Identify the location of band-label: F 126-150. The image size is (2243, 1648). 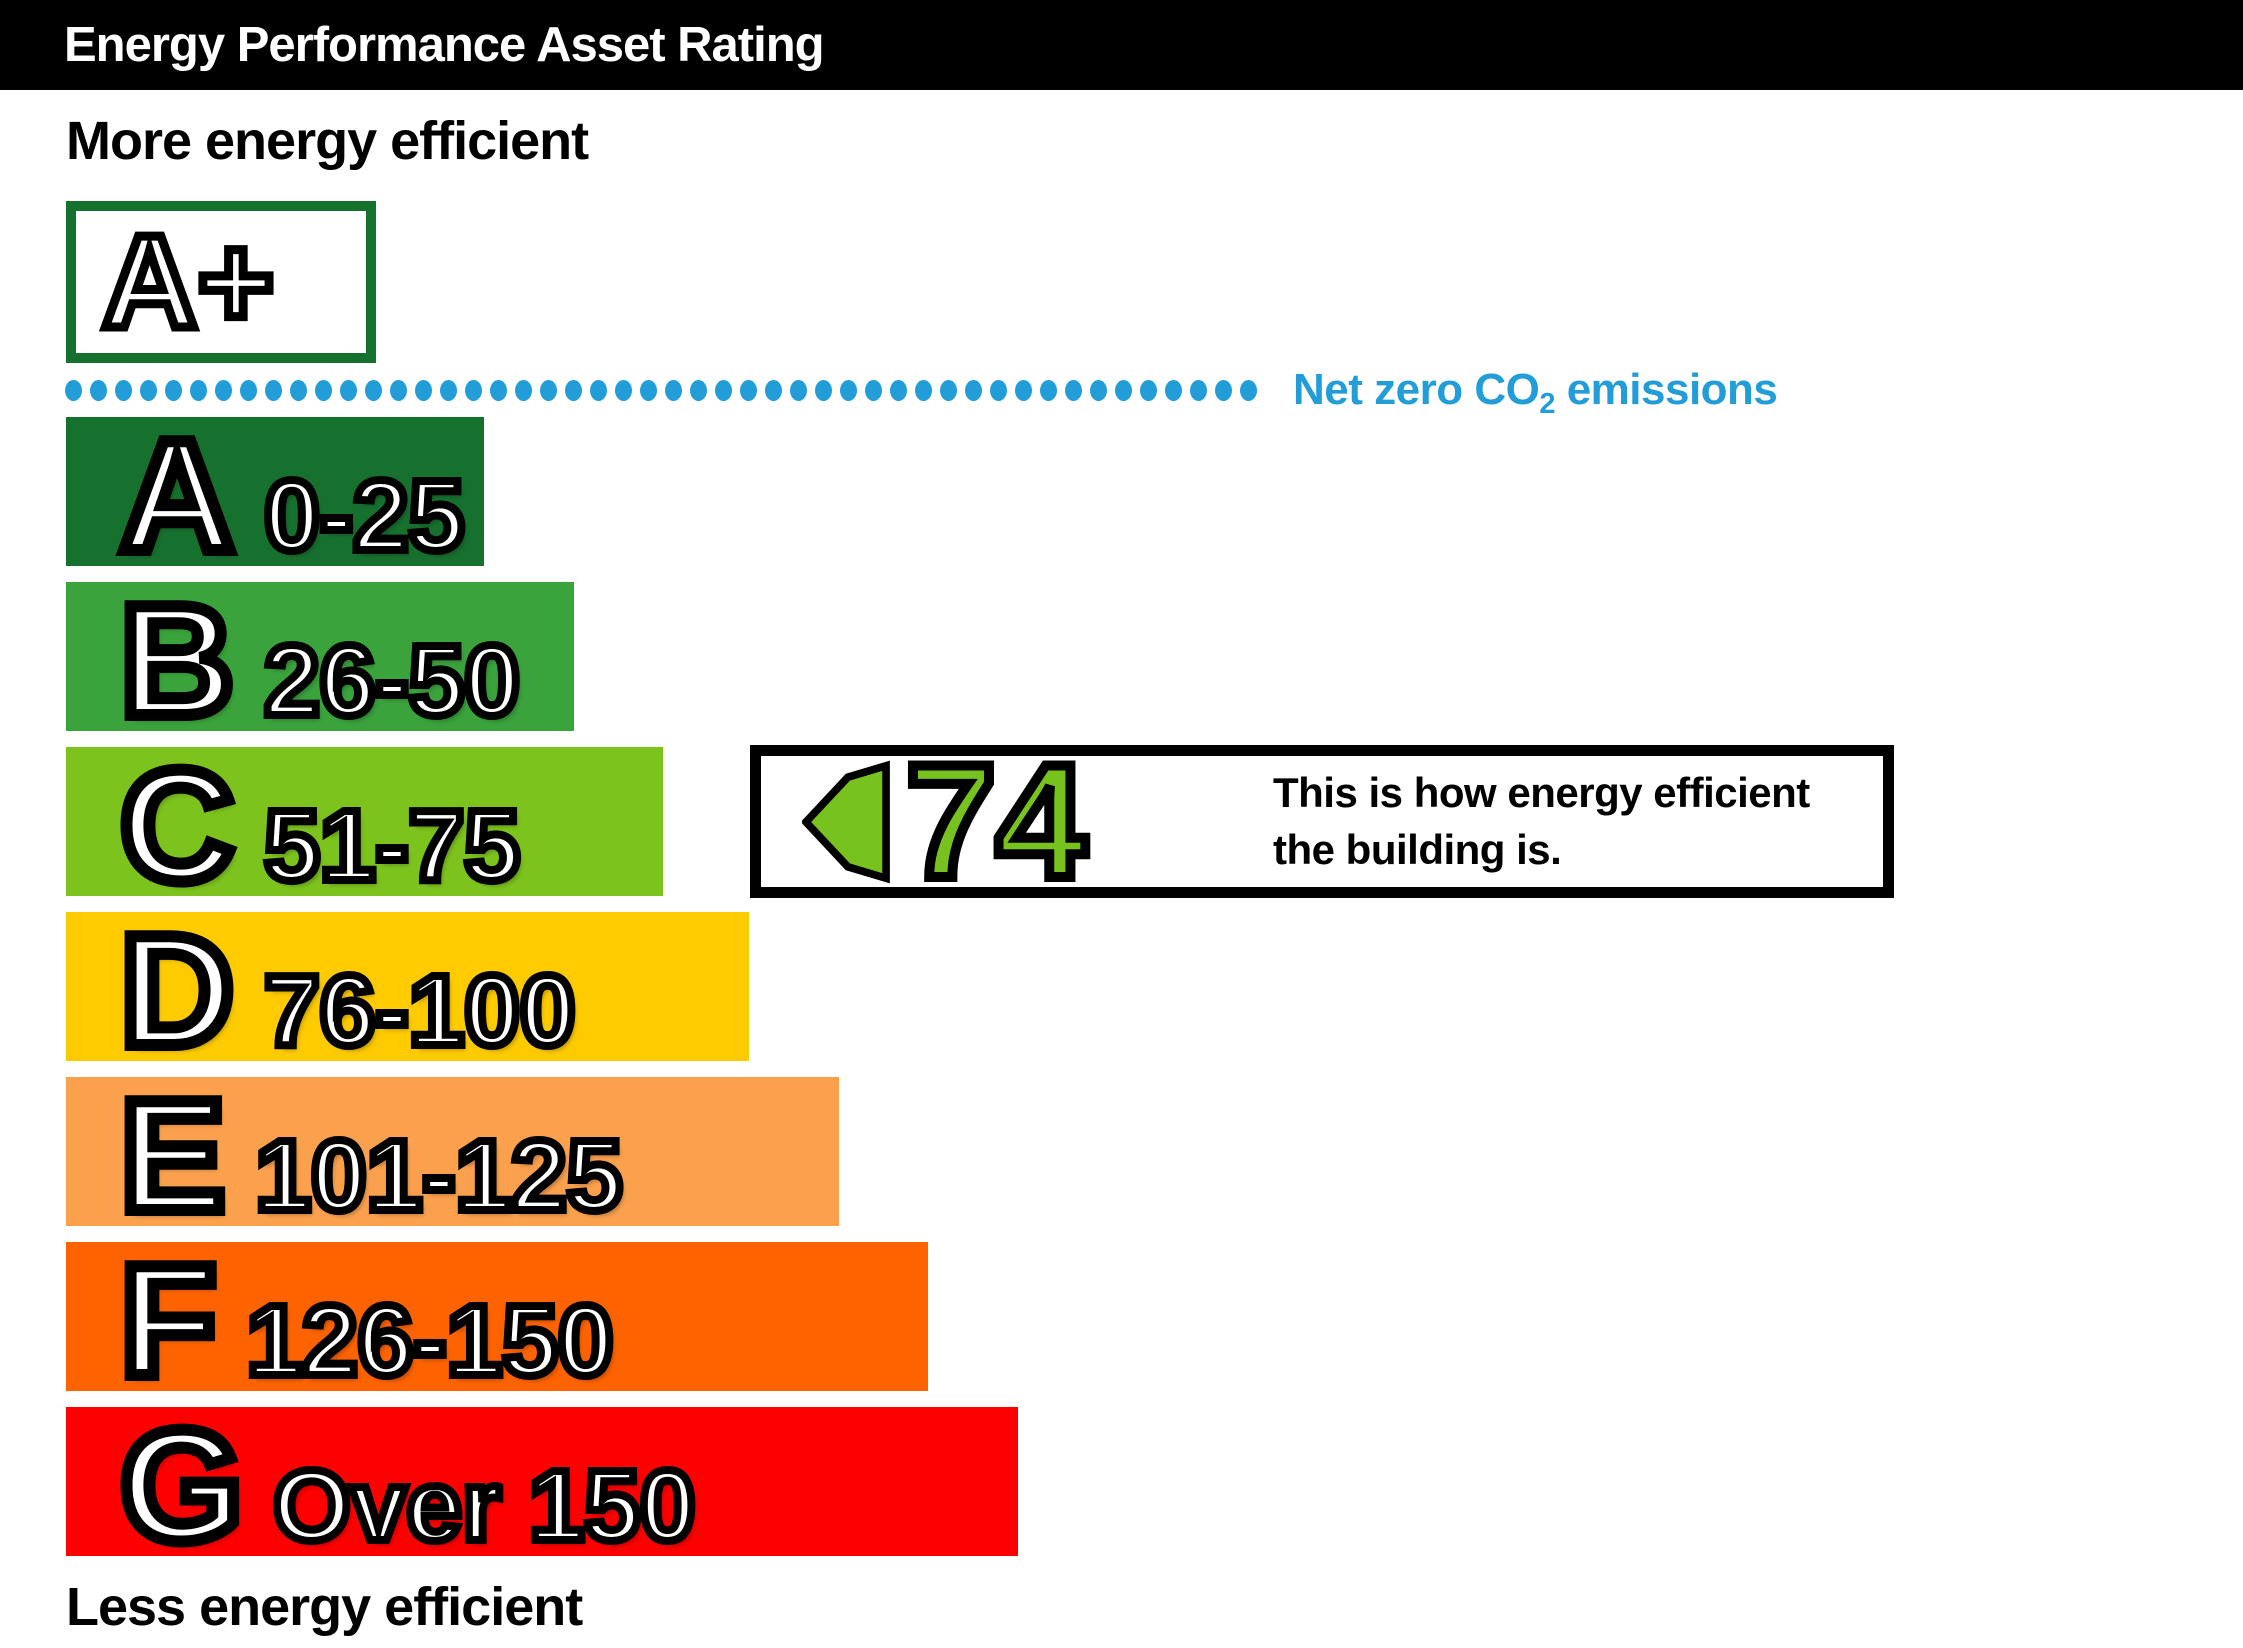
(366, 1343).